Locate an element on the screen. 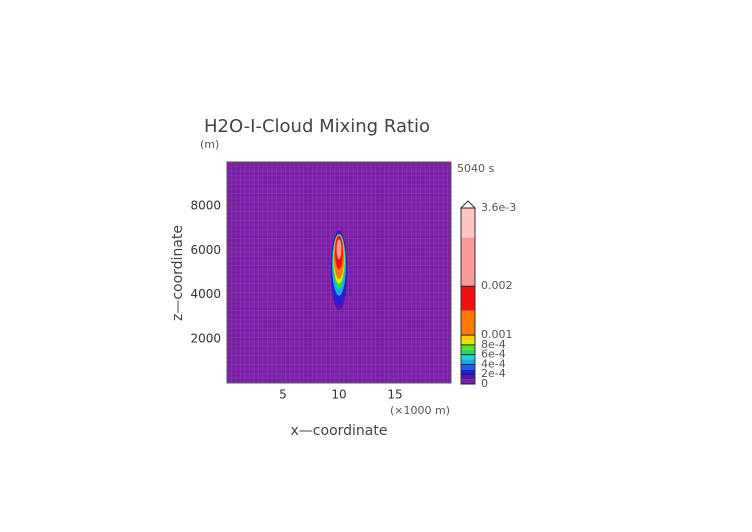  y-tick-label: 8000 is located at coordinates (205, 206).